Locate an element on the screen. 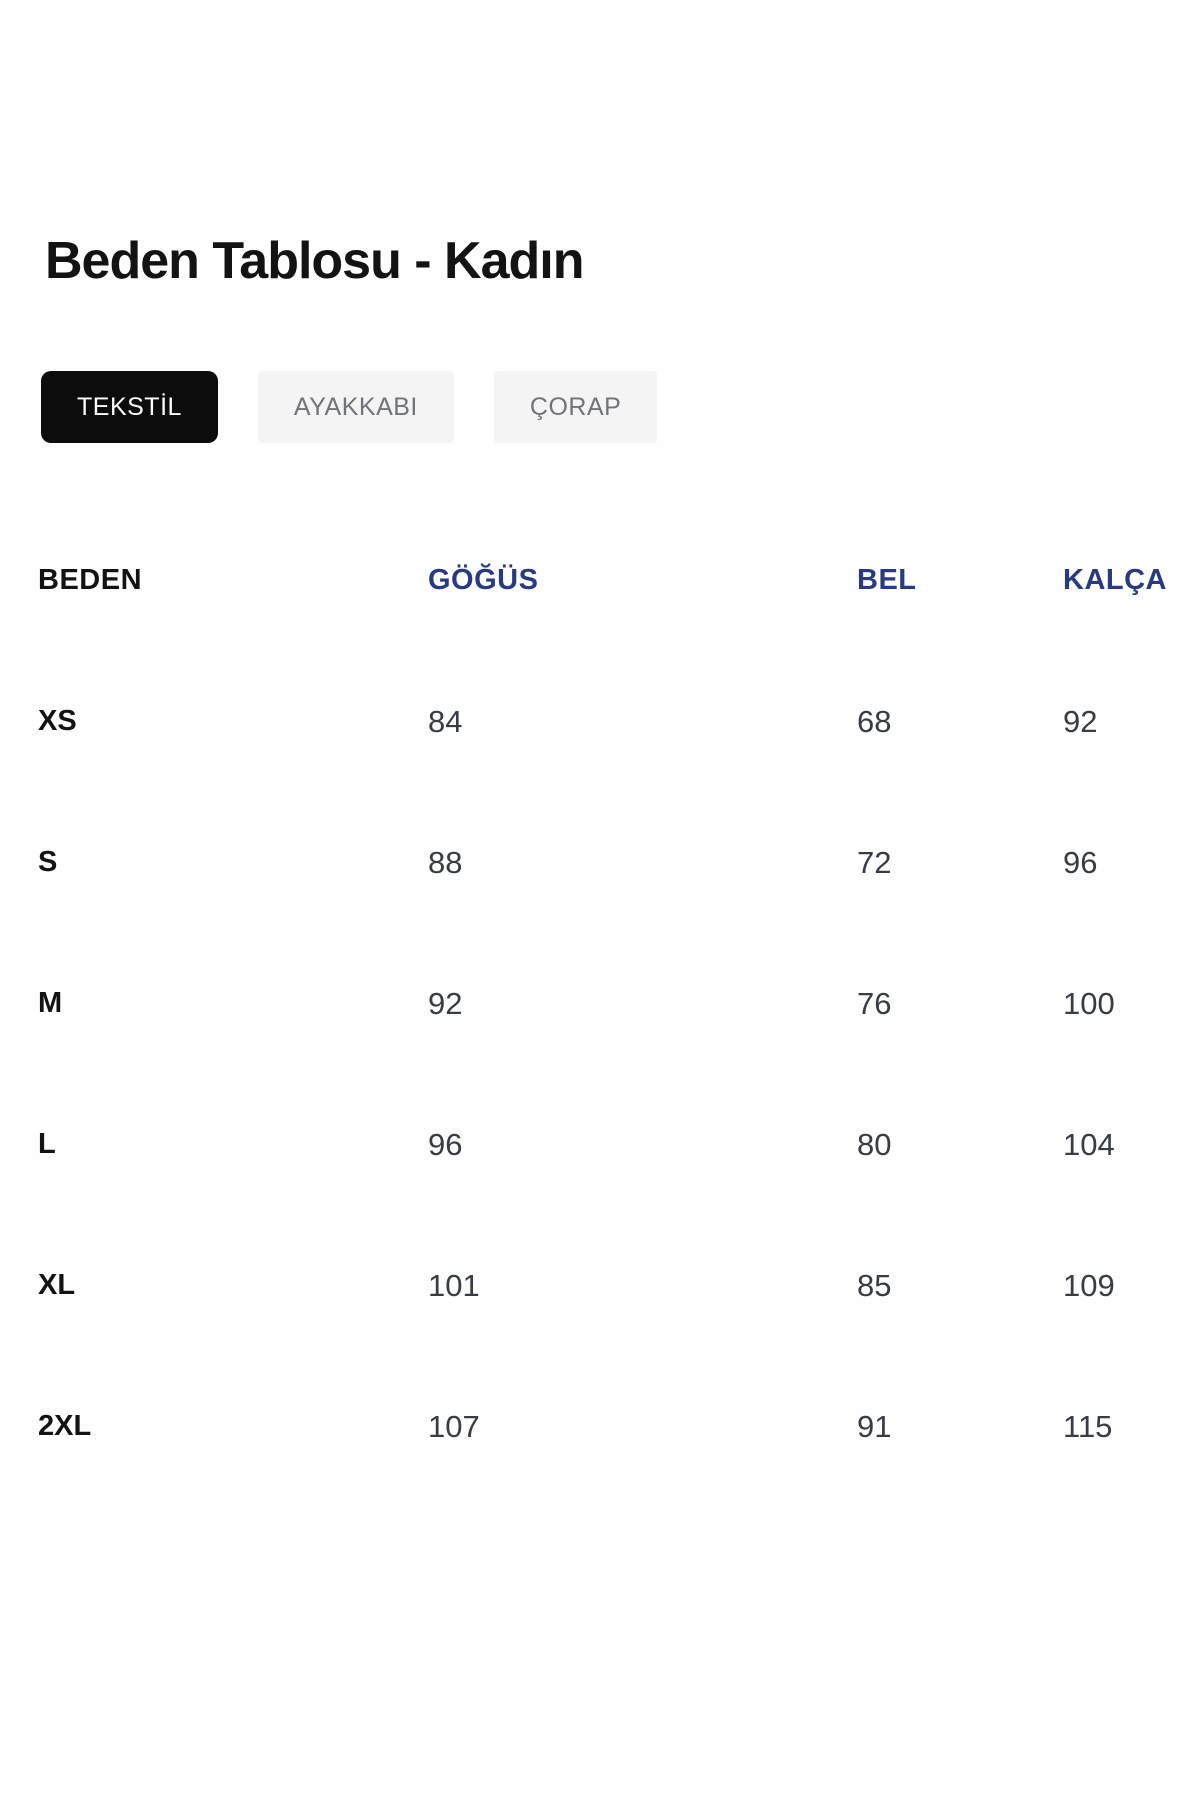 This screenshot has height=1800, width=1200. bel-value: 72 is located at coordinates (874, 862).